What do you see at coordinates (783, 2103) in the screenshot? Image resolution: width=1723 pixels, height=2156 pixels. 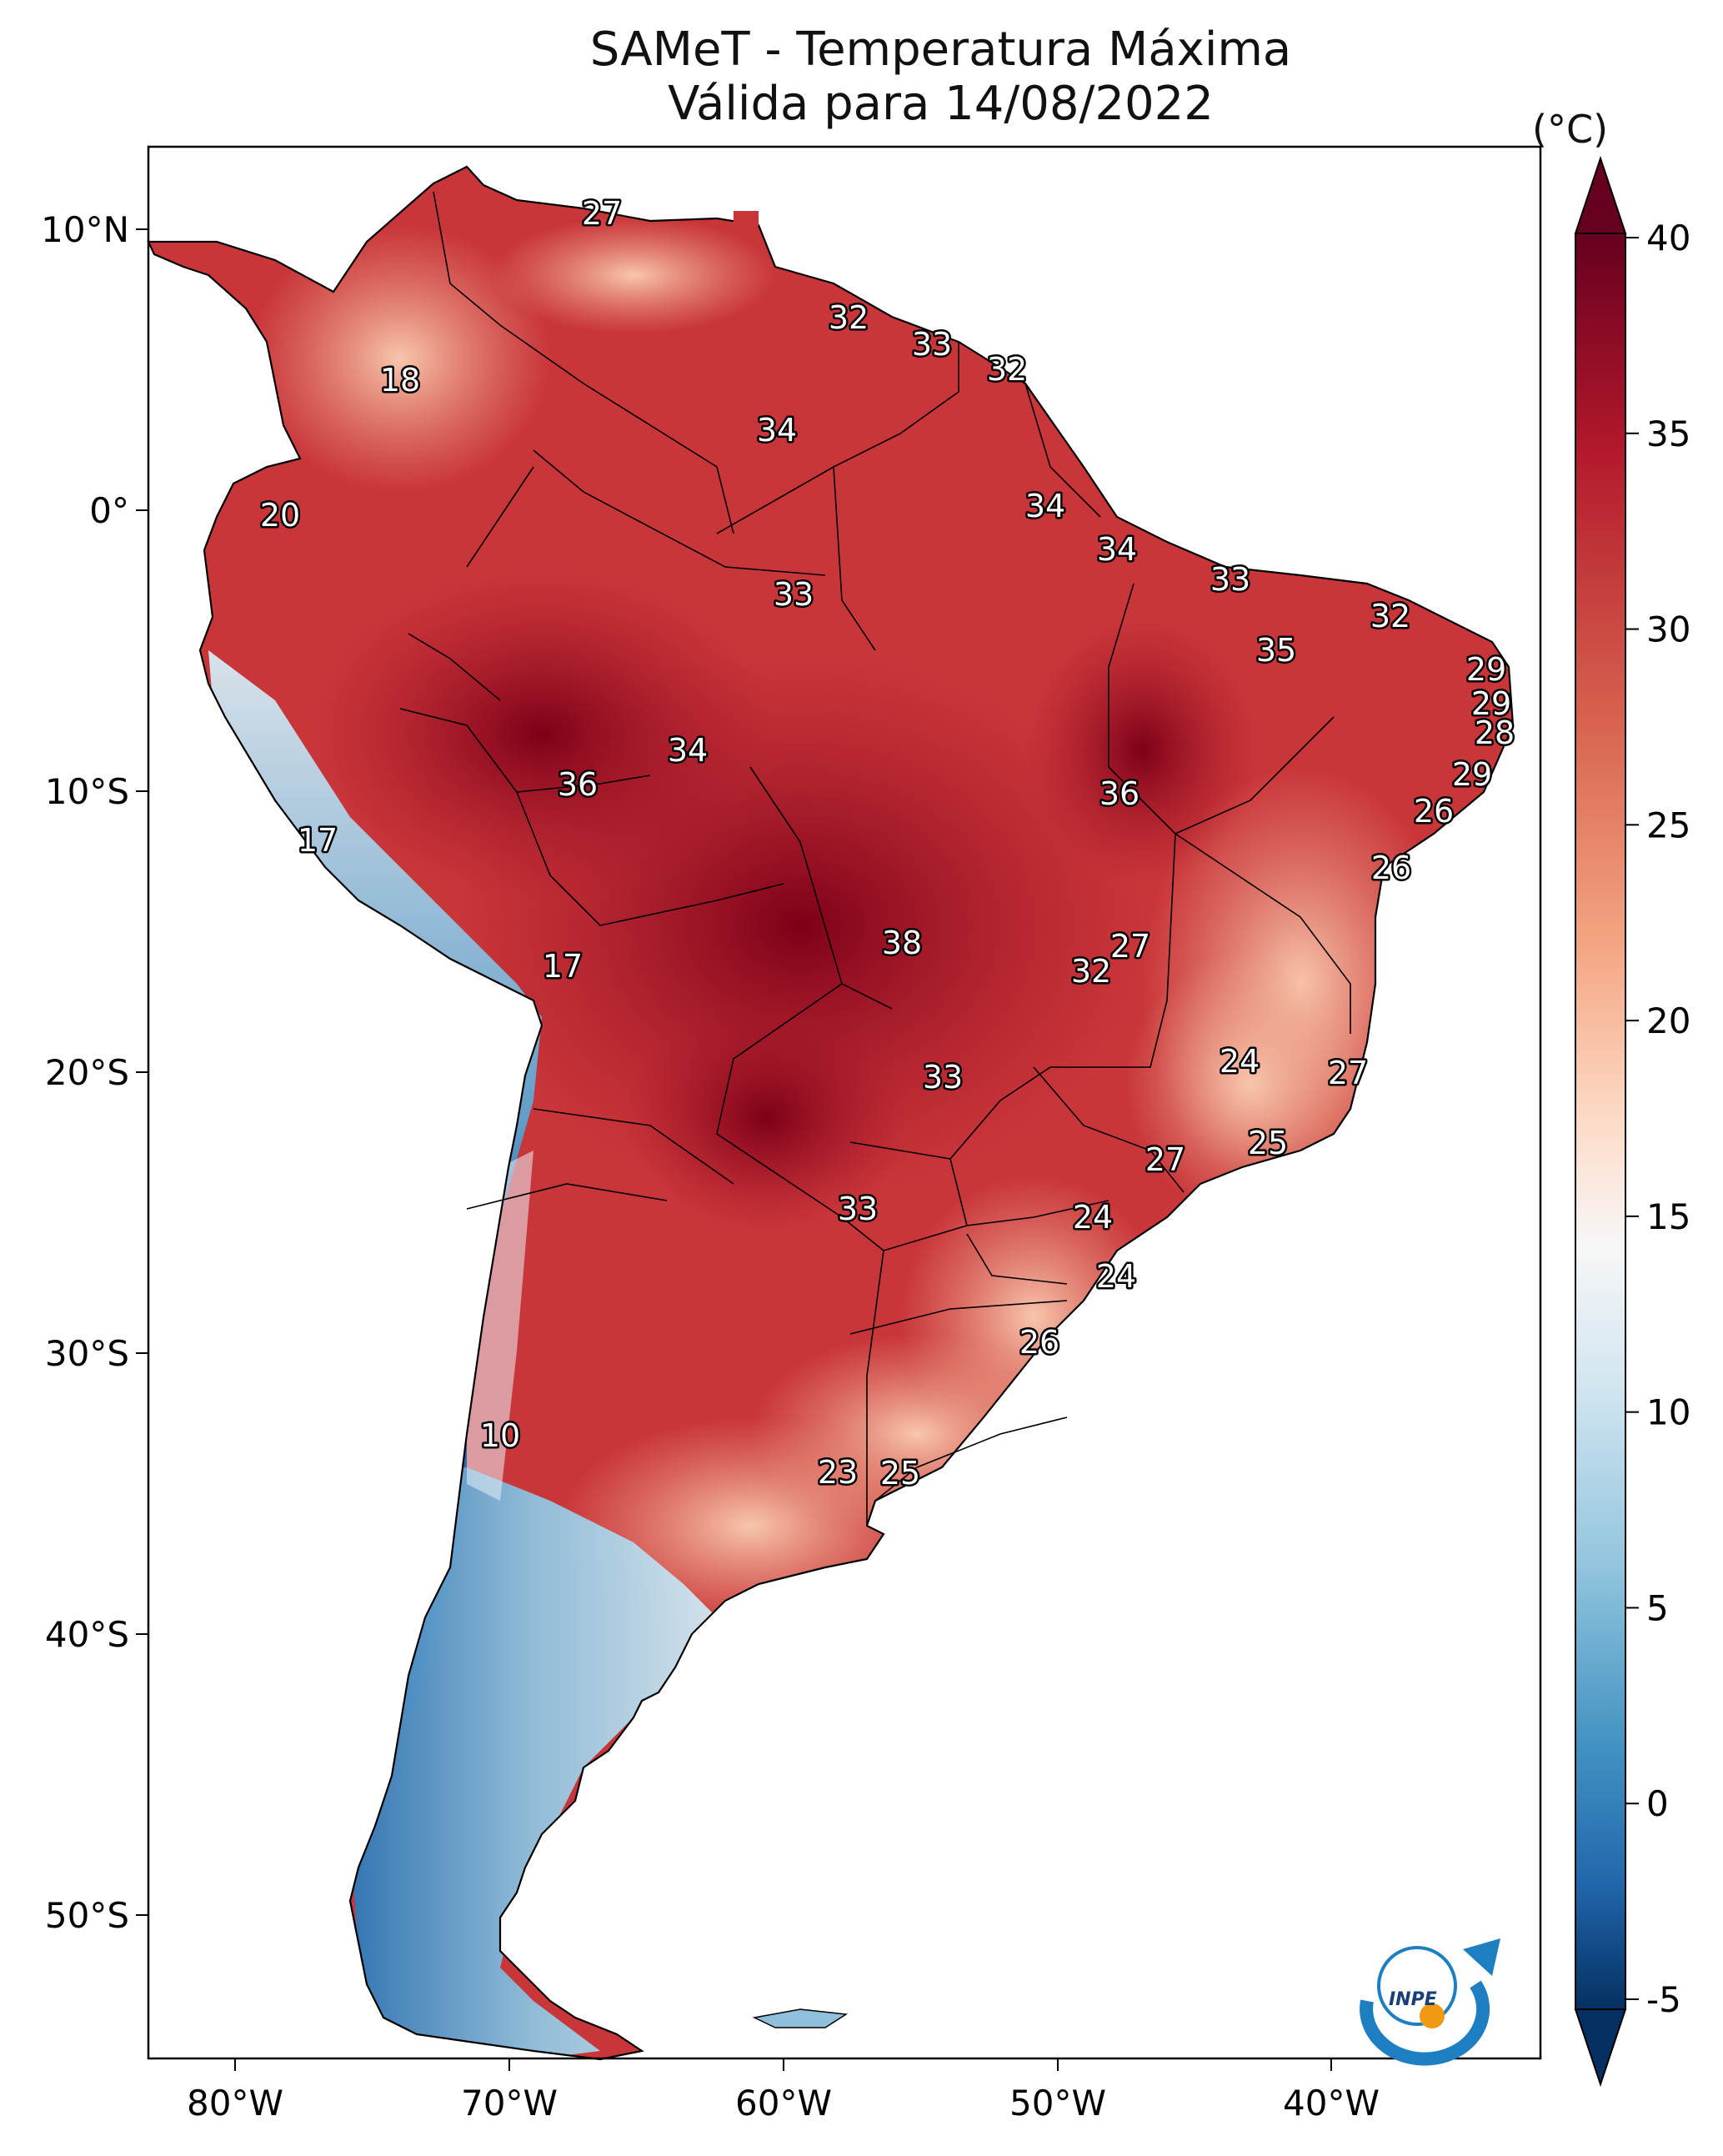 I see `lon-label: 60°W` at bounding box center [783, 2103].